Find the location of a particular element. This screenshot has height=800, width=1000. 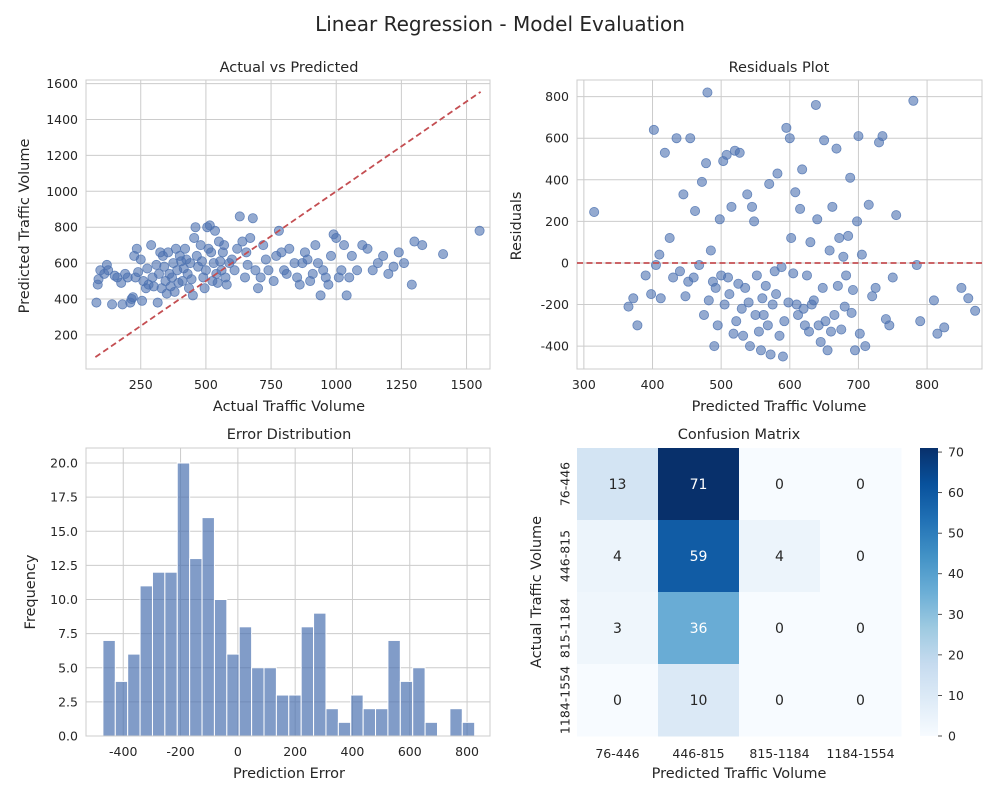

y-tick-label: 1400 is located at coordinates (62, 119).